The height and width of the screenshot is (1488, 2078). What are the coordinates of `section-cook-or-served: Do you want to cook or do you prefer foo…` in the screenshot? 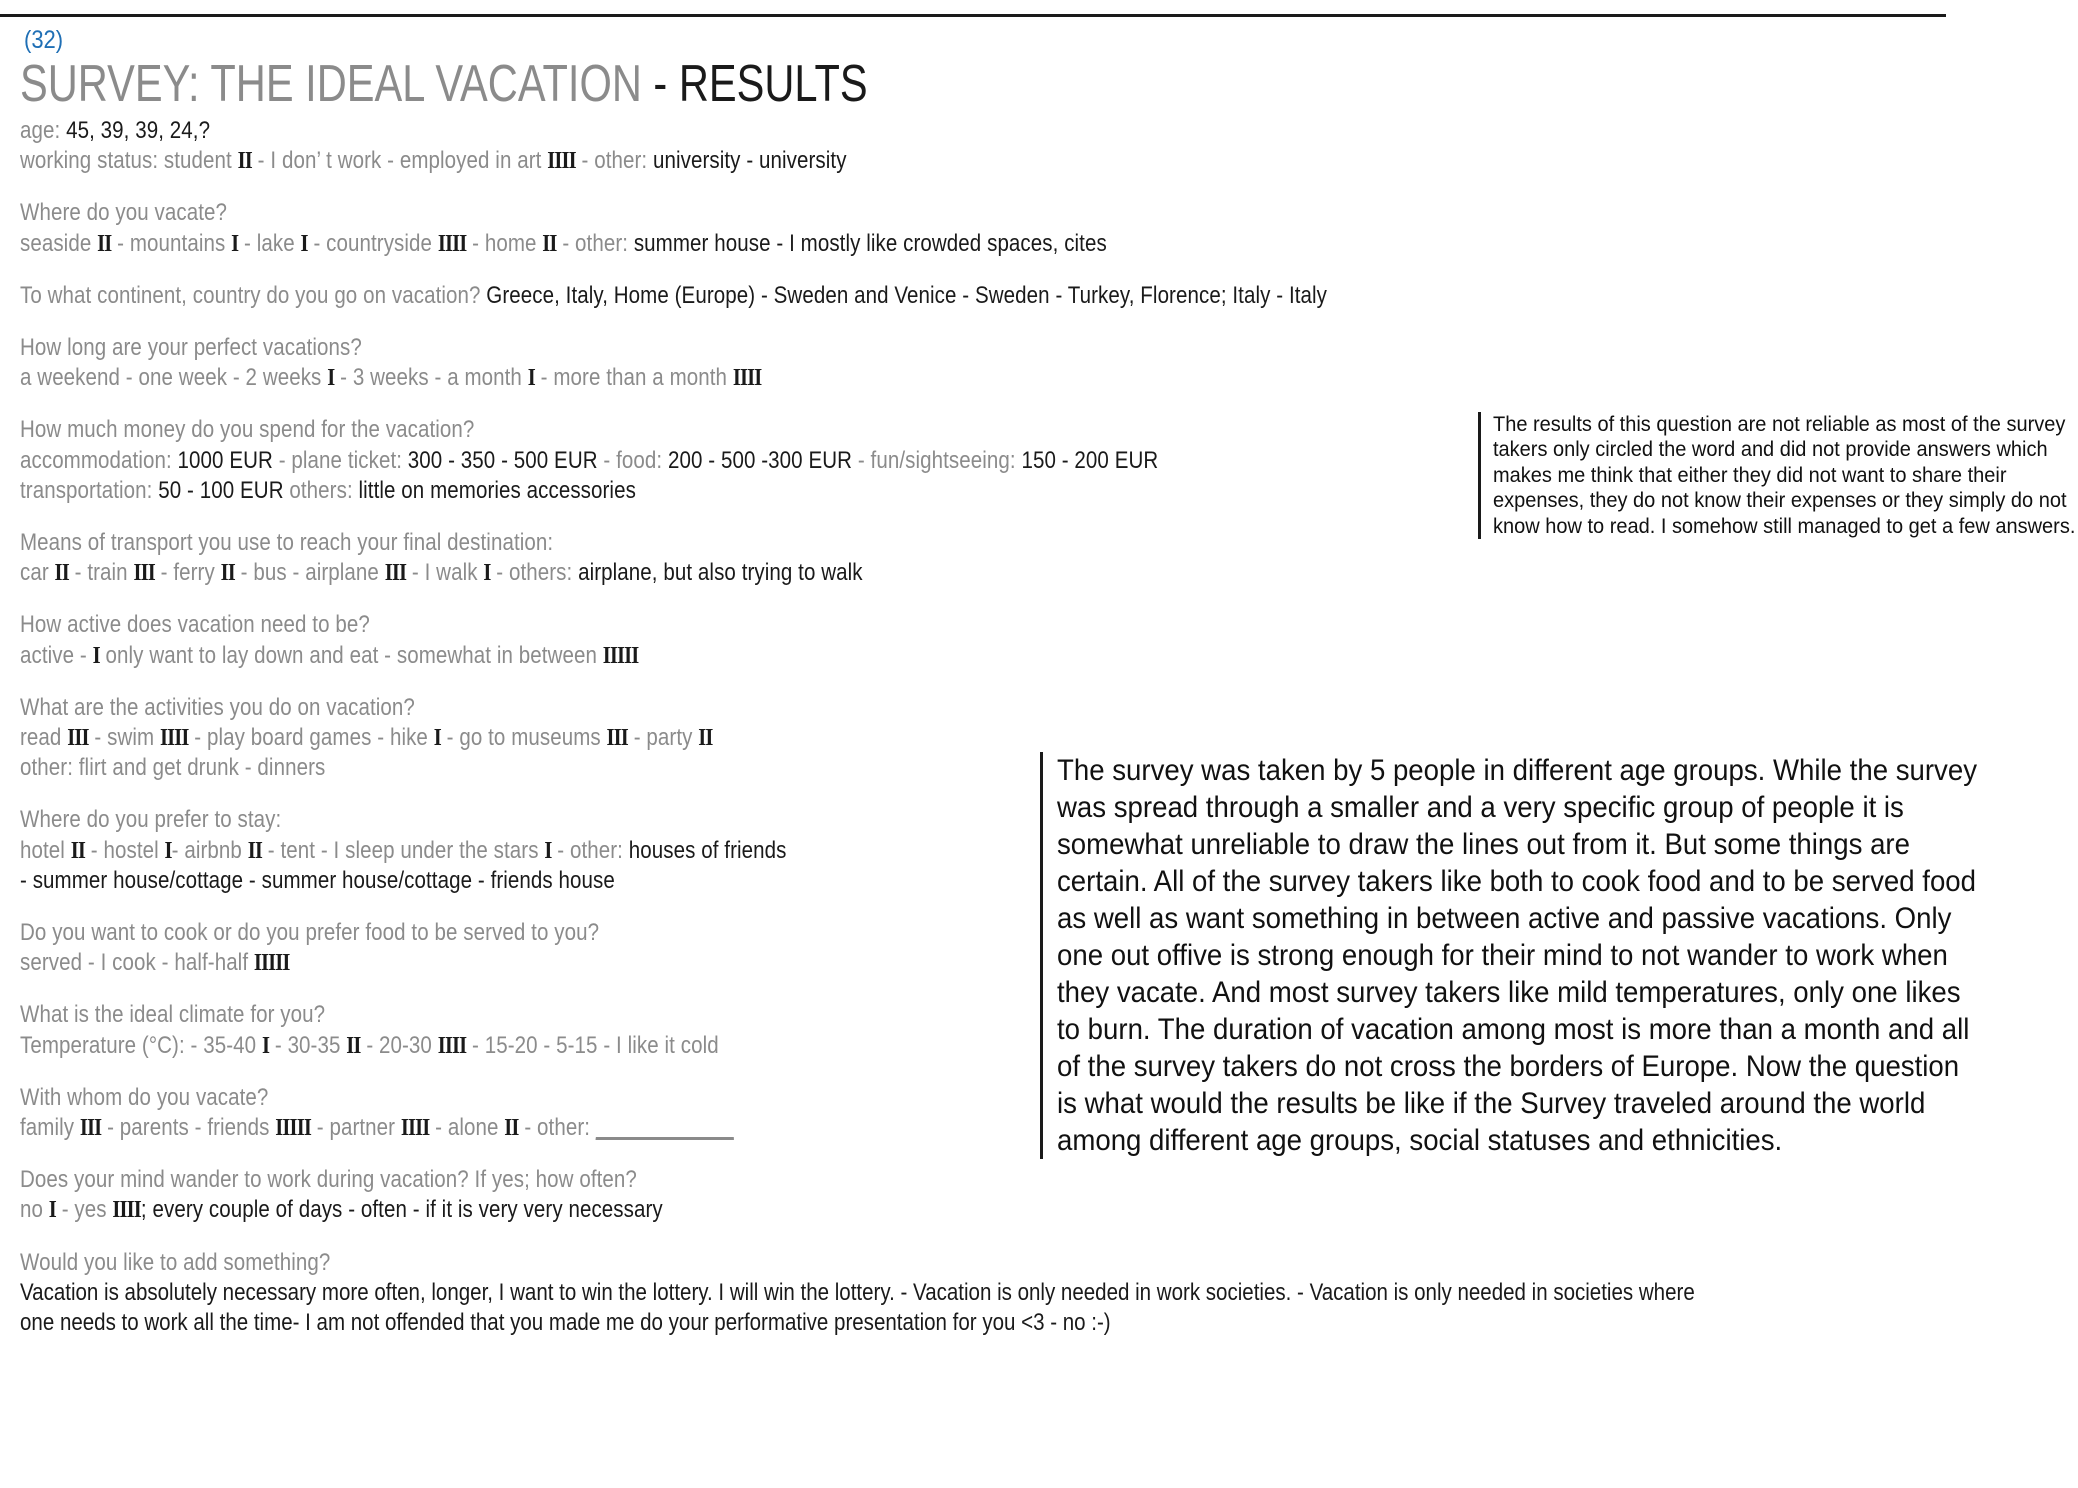 It's located at (870, 948).